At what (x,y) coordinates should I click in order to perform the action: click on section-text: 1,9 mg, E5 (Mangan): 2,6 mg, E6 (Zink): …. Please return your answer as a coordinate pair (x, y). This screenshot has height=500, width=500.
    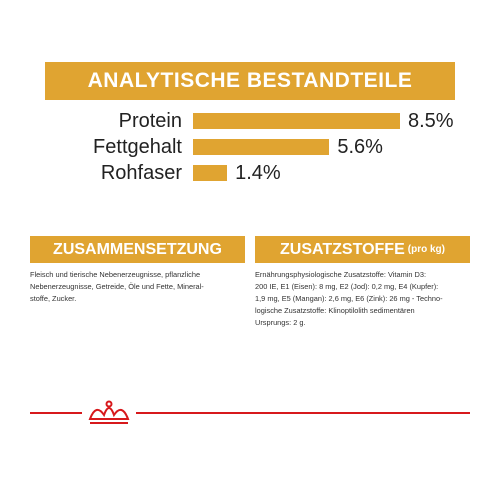
    Looking at the image, I should click on (349, 298).